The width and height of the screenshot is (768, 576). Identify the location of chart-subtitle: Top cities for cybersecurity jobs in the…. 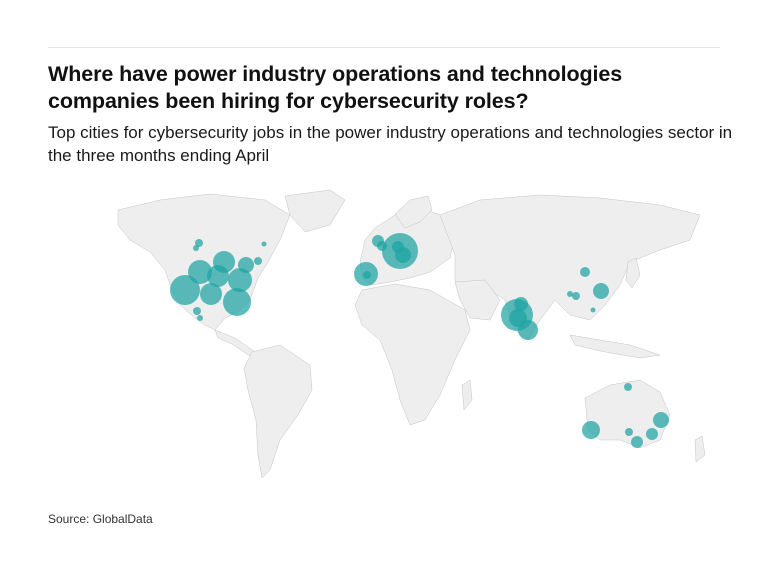
(390, 144).